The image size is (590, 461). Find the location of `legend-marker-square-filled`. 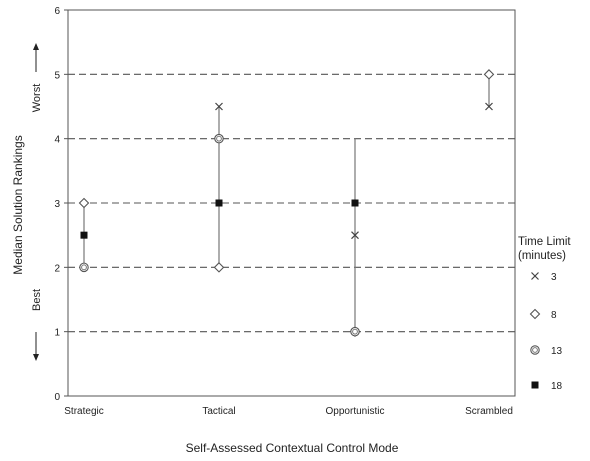

legend-marker-square-filled is located at coordinates (535, 385).